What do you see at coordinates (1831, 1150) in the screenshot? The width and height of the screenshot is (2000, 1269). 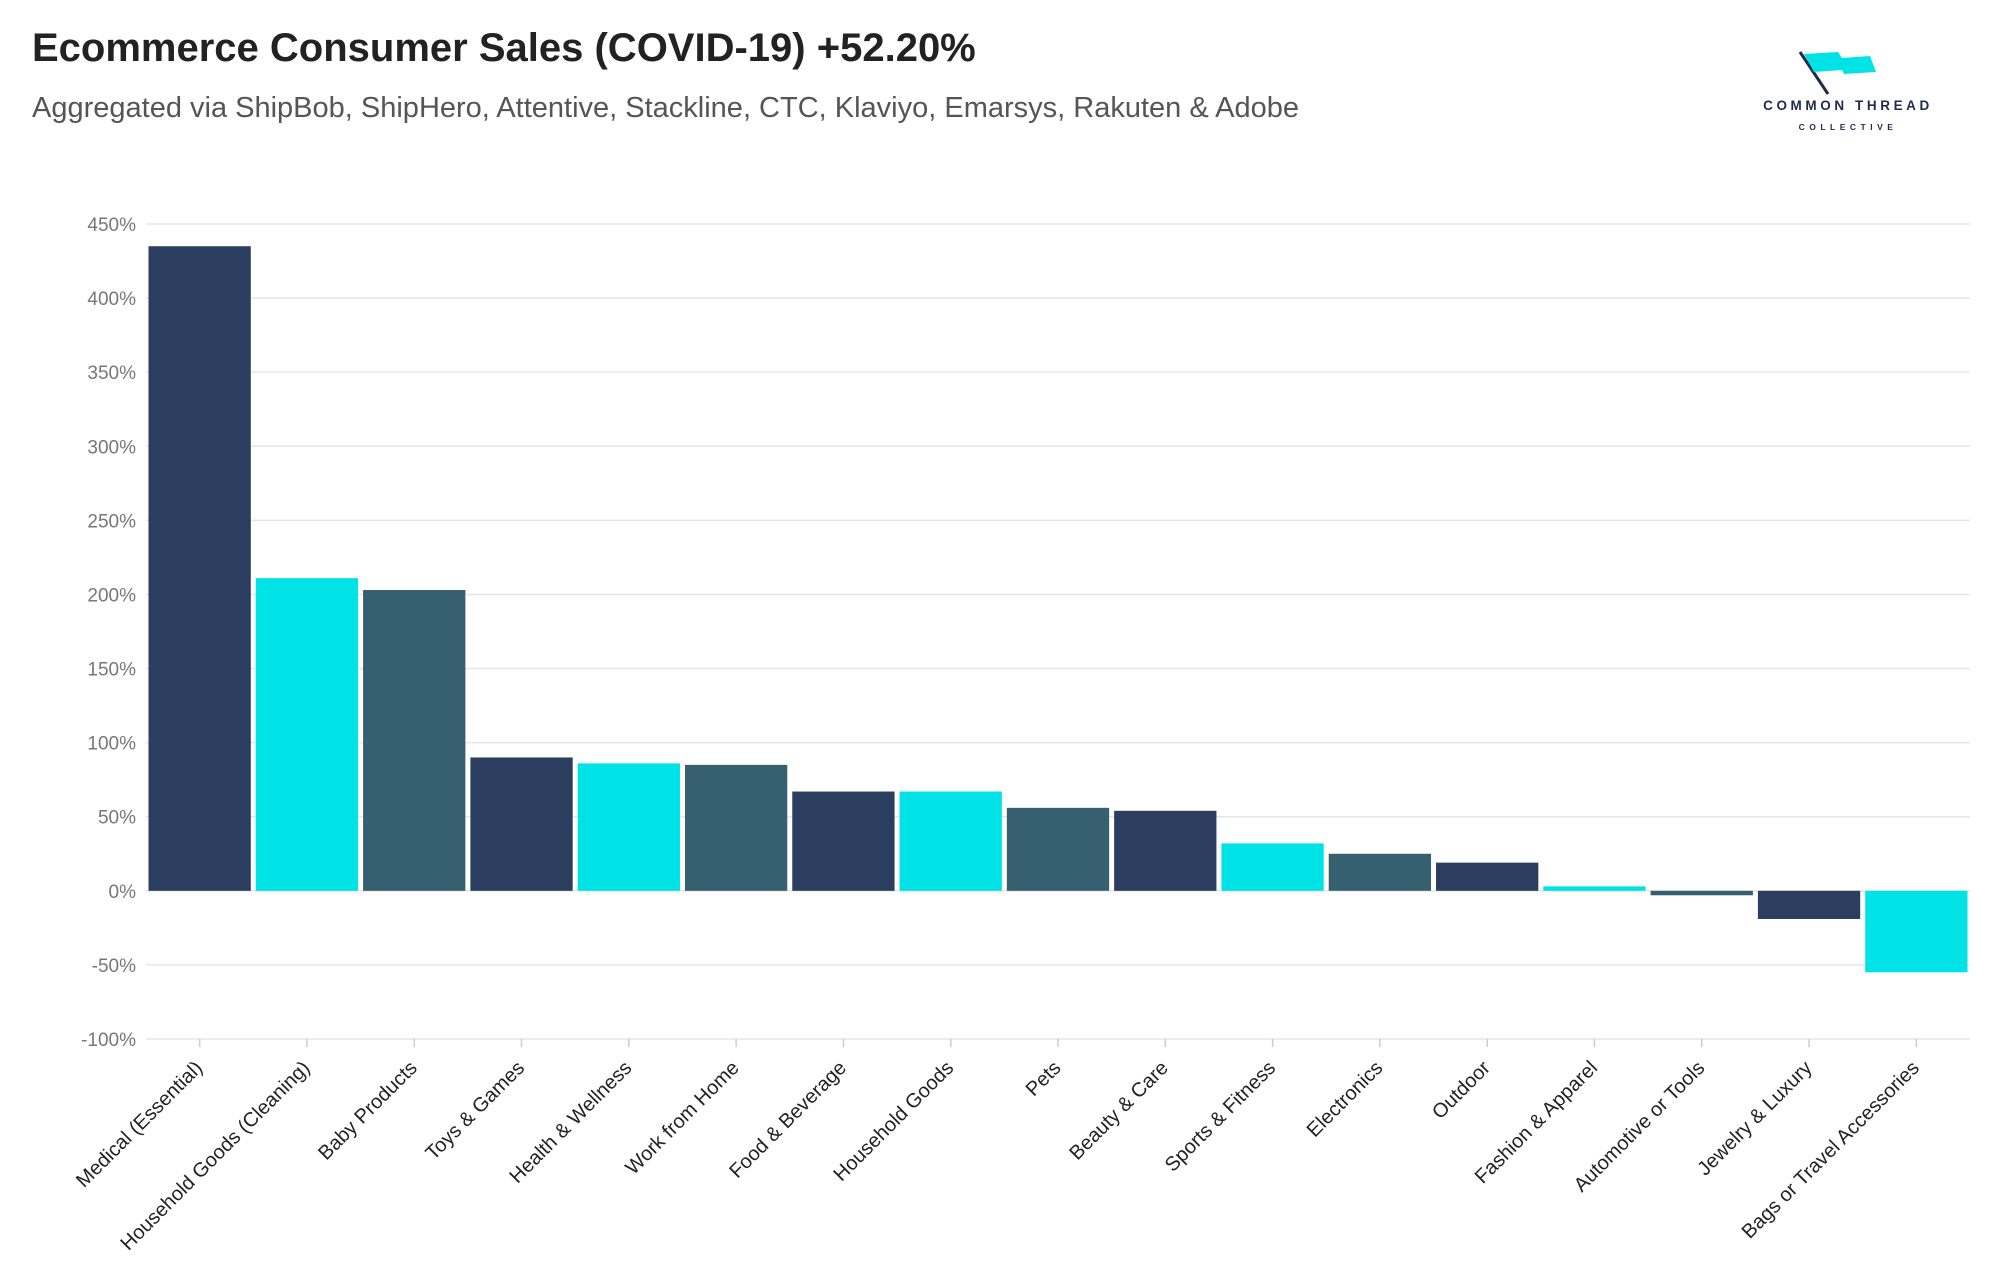 I see `x-tick-label: Bags or Travel Accessories` at bounding box center [1831, 1150].